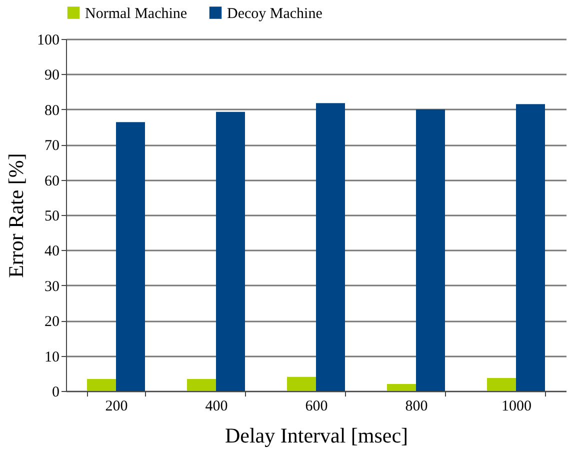 The width and height of the screenshot is (586, 457). Describe the element at coordinates (275, 14) in the screenshot. I see `legend-label: Decoy Machine` at that location.